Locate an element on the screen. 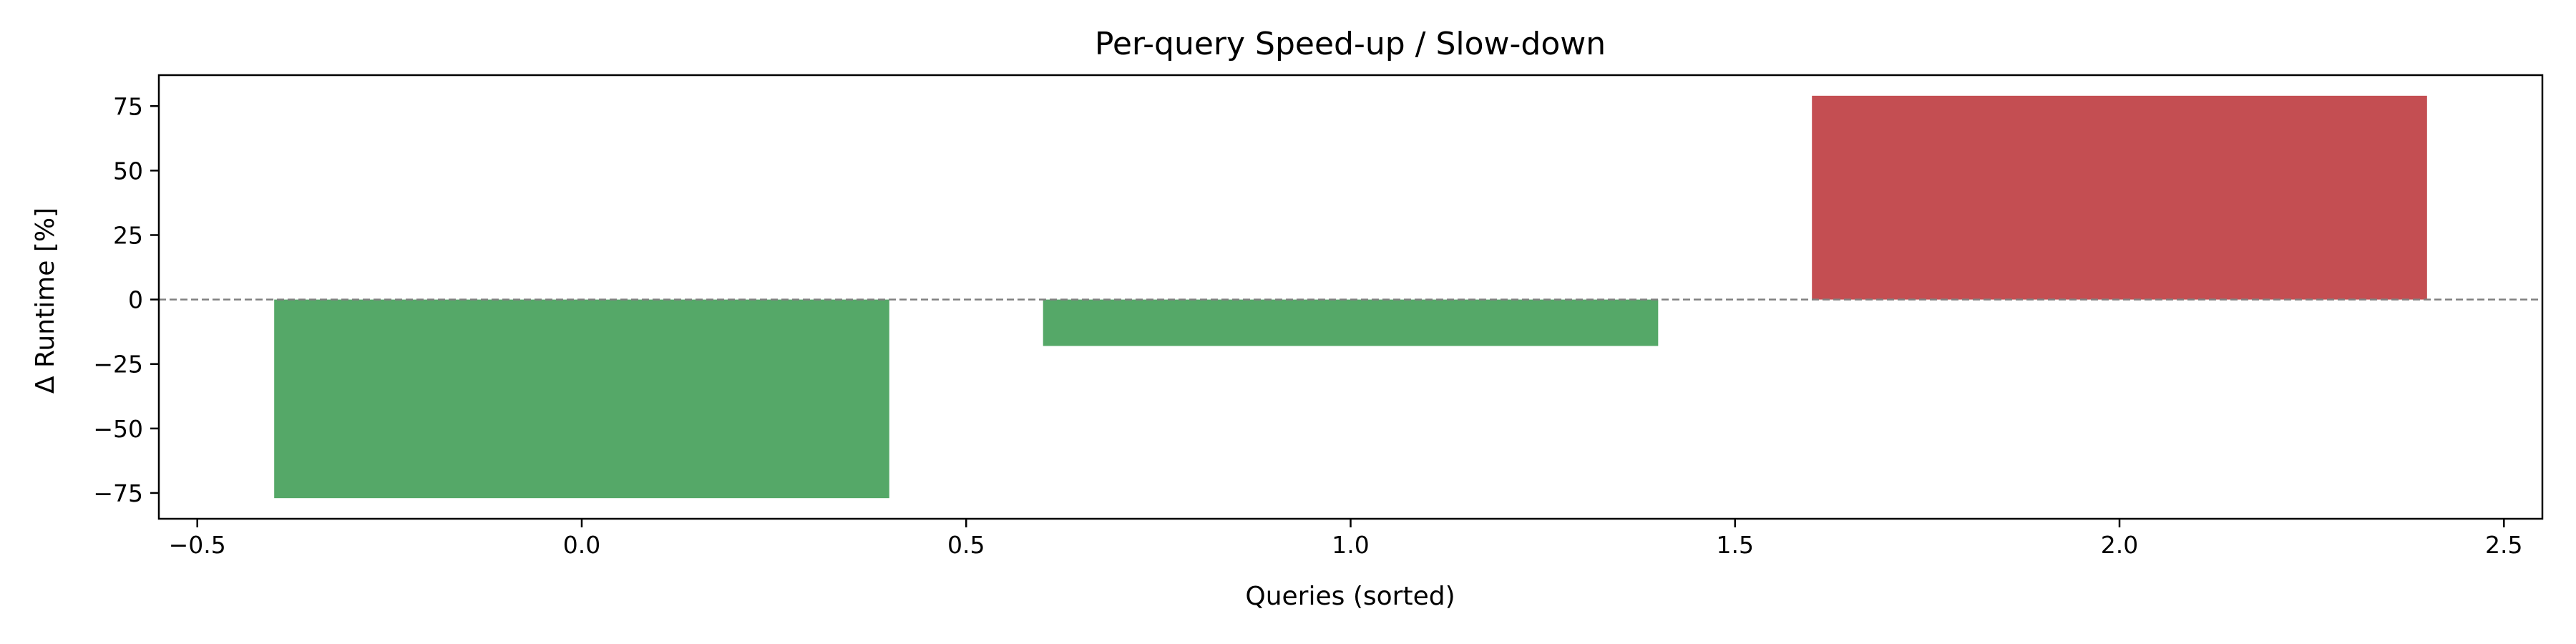  x-tick-label: 1.0 is located at coordinates (1350, 545).